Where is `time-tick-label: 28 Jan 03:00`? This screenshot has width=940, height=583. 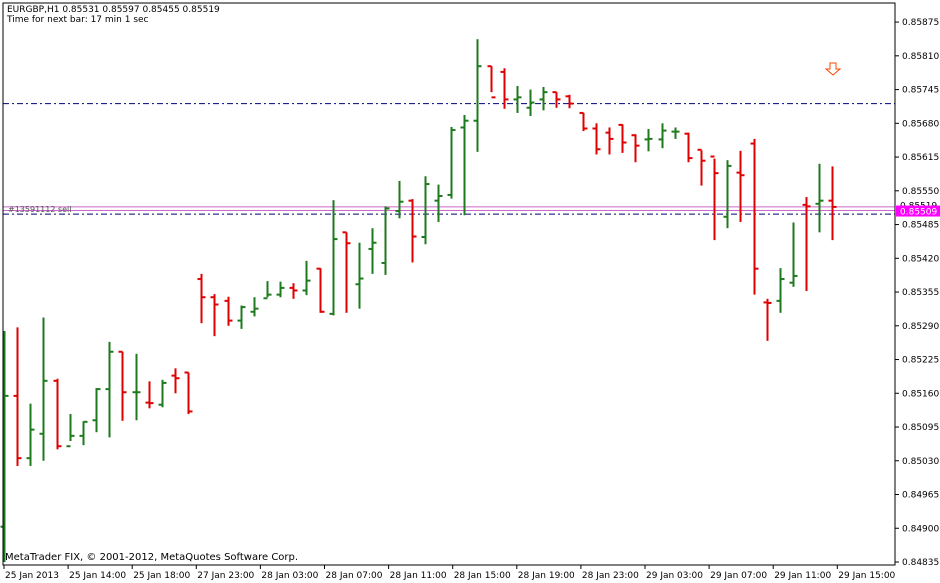 time-tick-label: 28 Jan 03:00 is located at coordinates (289, 576).